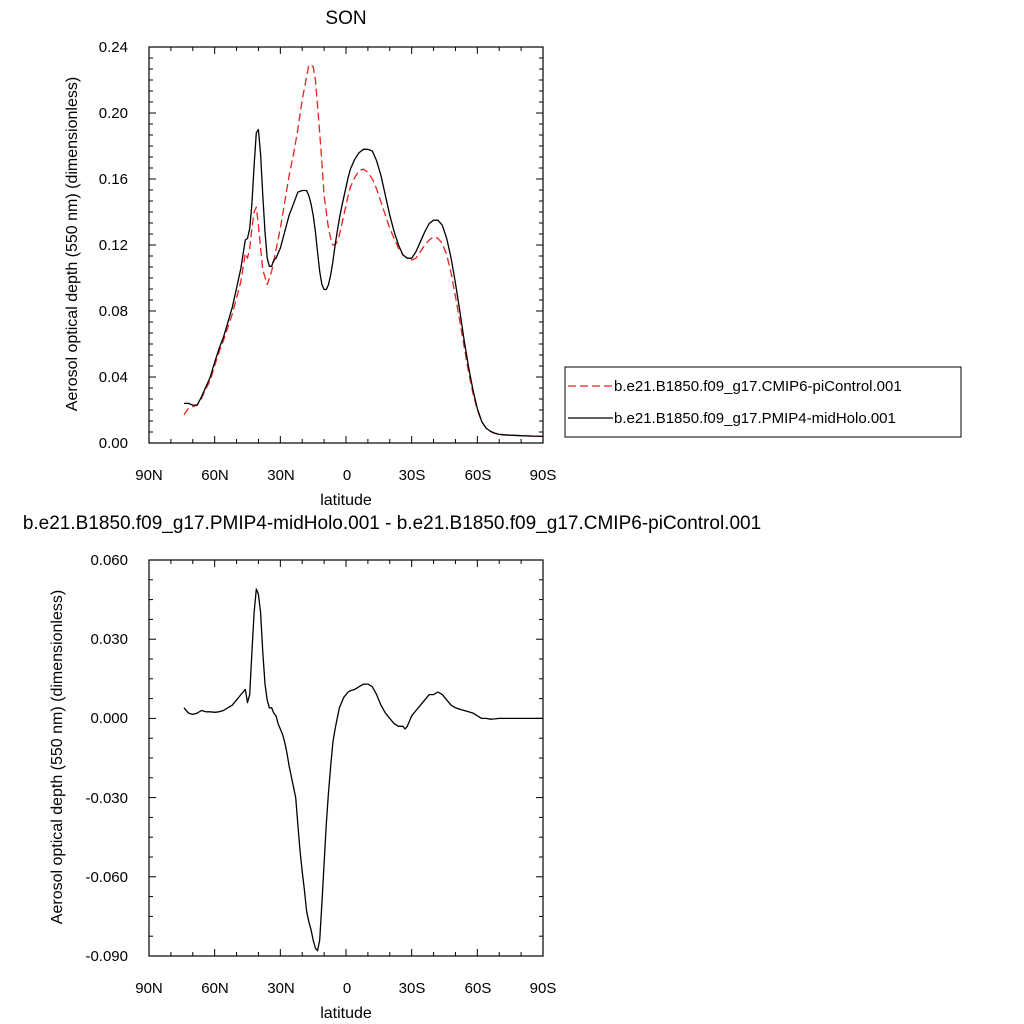  I want to click on y-tick-label: 0.030, so click(109, 639).